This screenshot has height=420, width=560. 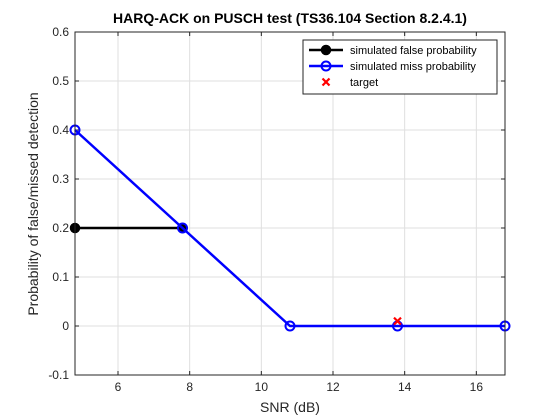 What do you see at coordinates (58, 375) in the screenshot?
I see `y-tick-label: -0.1` at bounding box center [58, 375].